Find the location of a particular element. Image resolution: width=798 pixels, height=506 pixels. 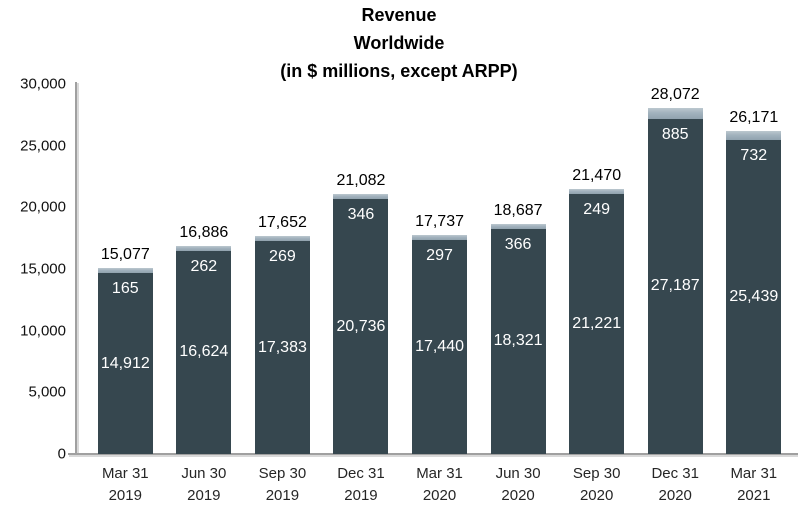

top-segment-value-label: 732 is located at coordinates (754, 156).